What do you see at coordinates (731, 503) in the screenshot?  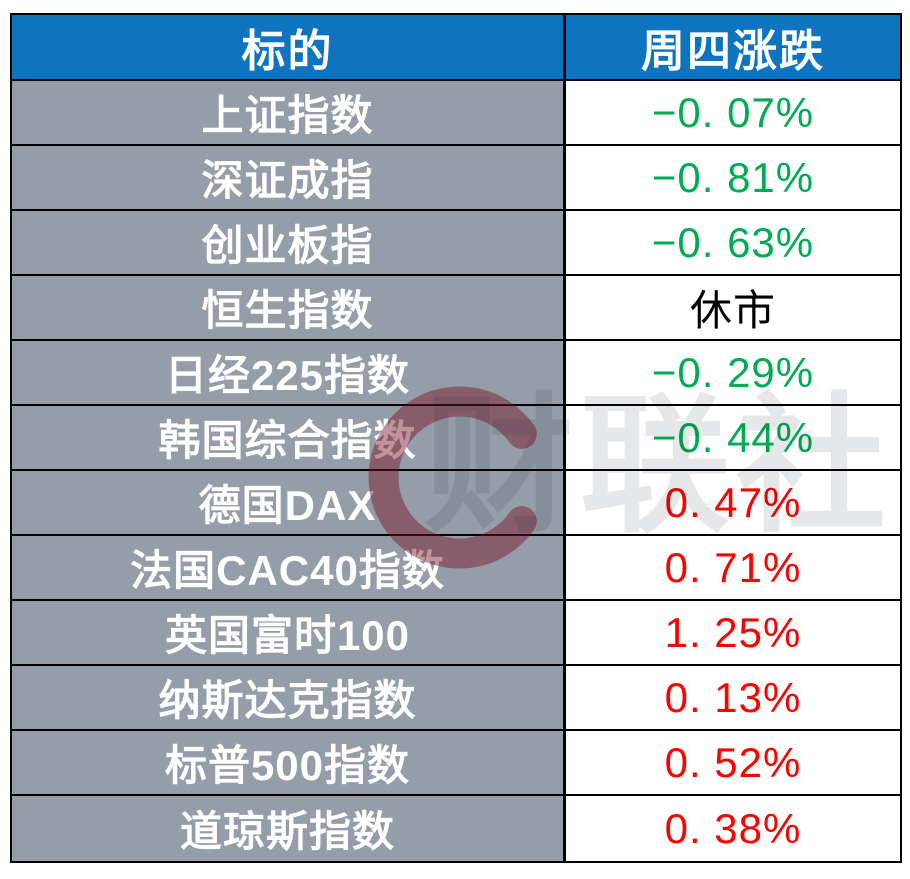 I see `change-value-cell: 0. 47%` at bounding box center [731, 503].